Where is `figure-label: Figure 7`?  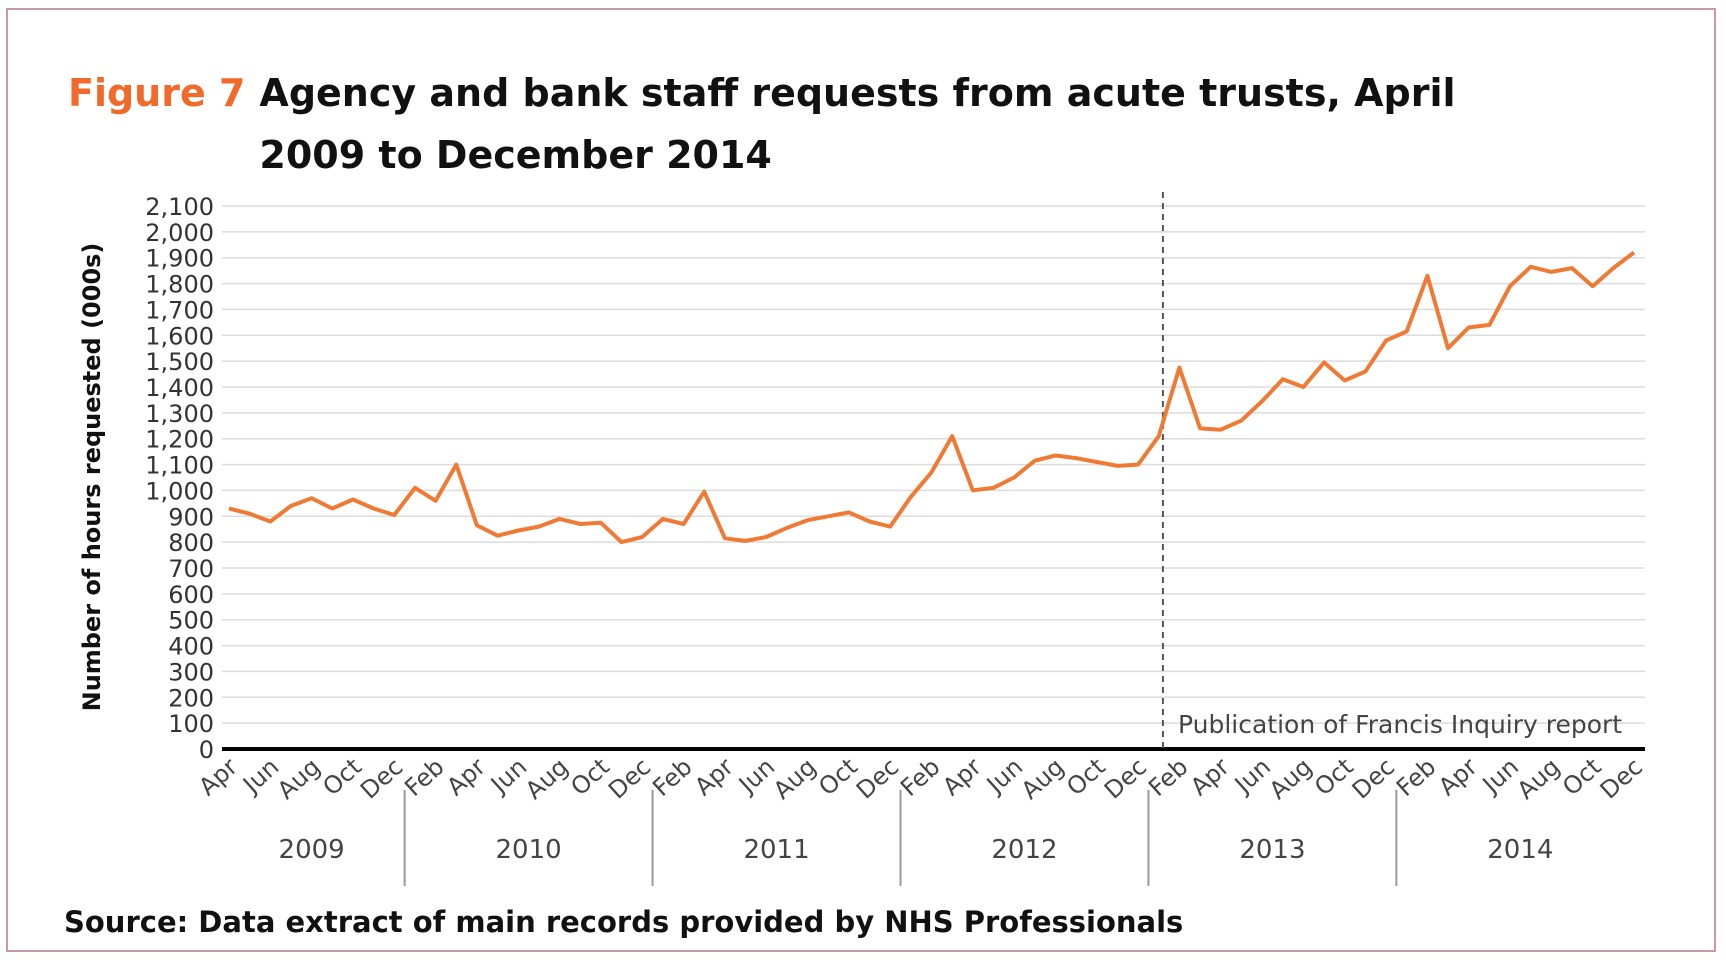
figure-label: Figure 7 is located at coordinates (157, 93).